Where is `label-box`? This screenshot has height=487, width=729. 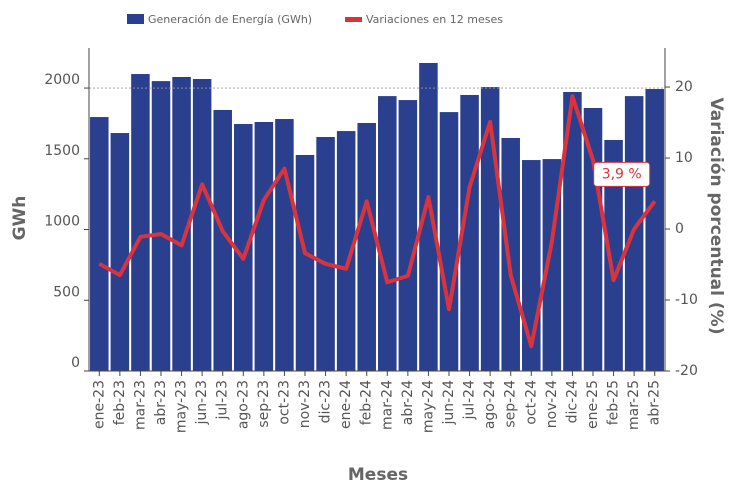
label-box is located at coordinates (622, 174).